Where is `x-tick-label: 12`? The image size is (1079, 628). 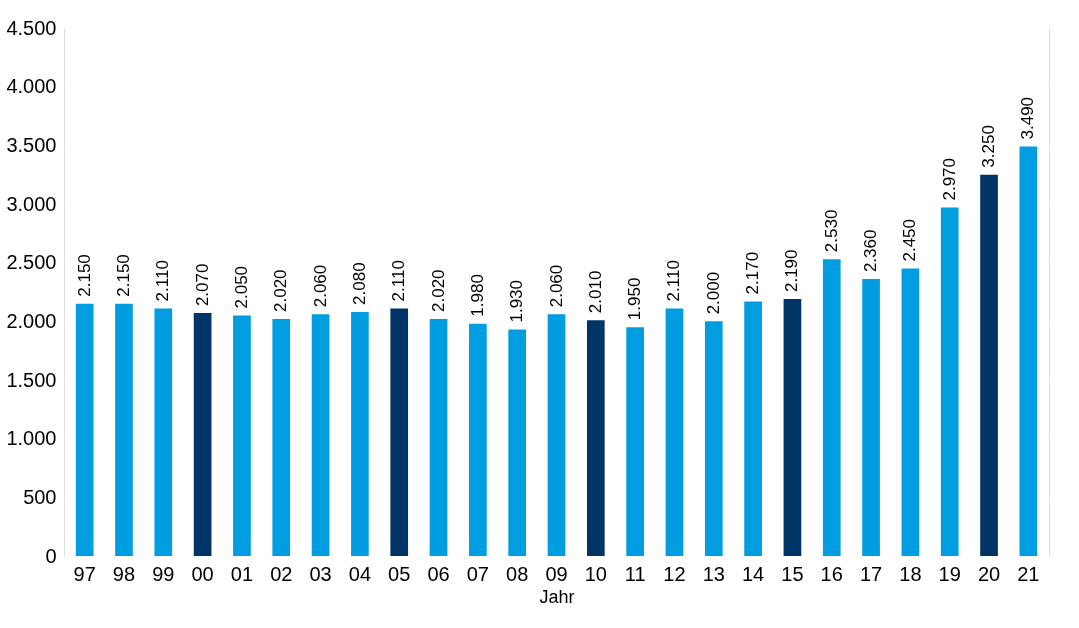
x-tick-label: 12 is located at coordinates (674, 573).